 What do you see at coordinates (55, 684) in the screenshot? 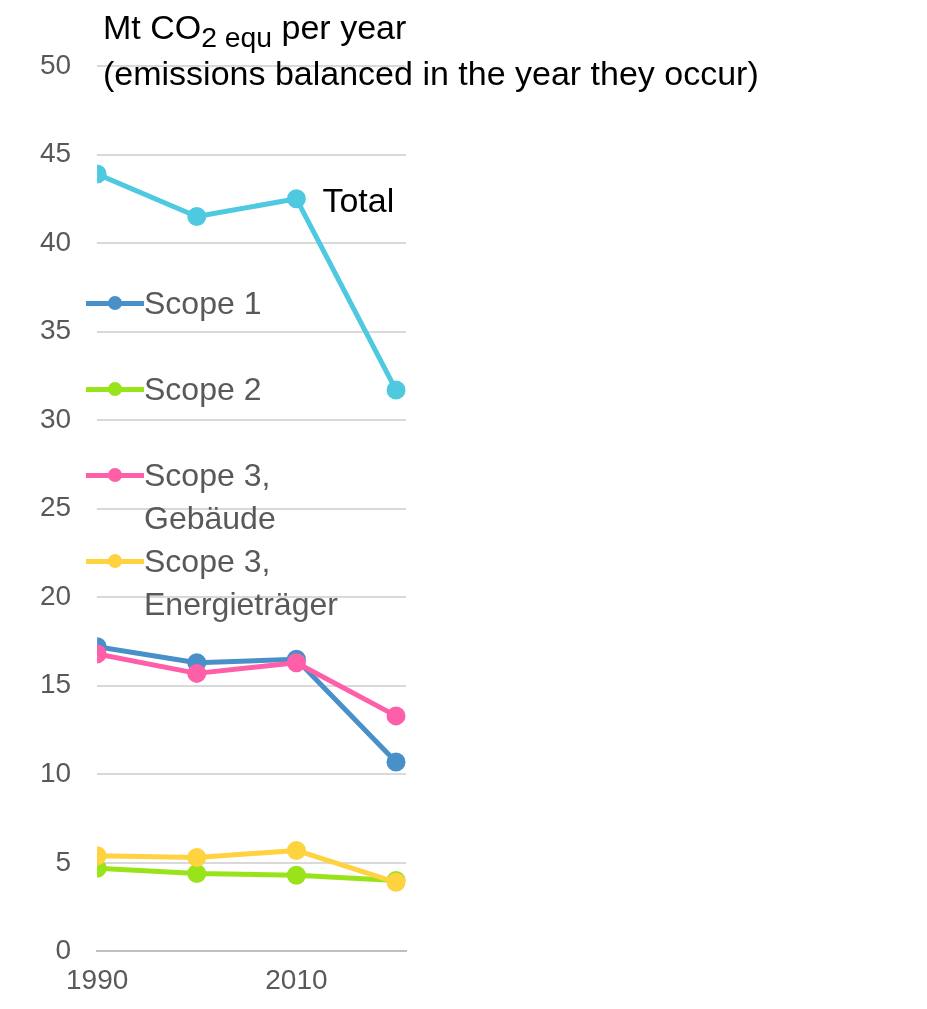
I see `y-tick-label: 15` at bounding box center [55, 684].